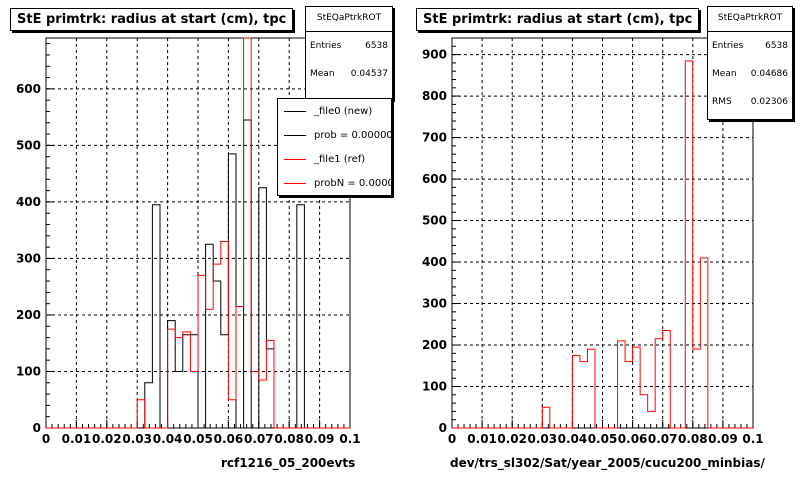 The width and height of the screenshot is (800, 480). Describe the element at coordinates (295, 183) in the screenshot. I see `legend-swatch-probn` at that location.